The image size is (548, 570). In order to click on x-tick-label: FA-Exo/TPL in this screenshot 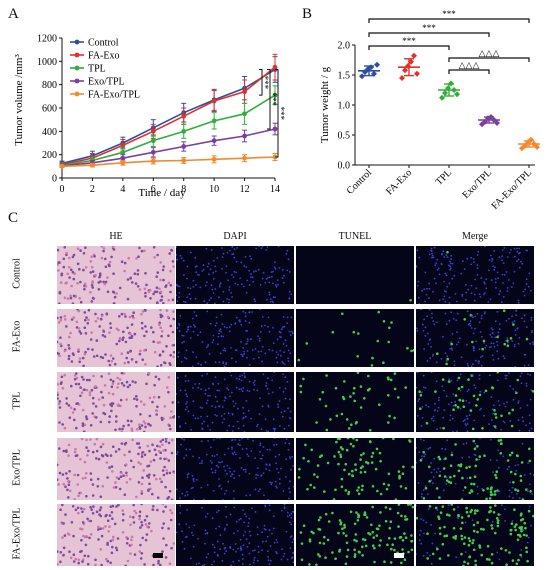, I will do `click(512, 188)`.